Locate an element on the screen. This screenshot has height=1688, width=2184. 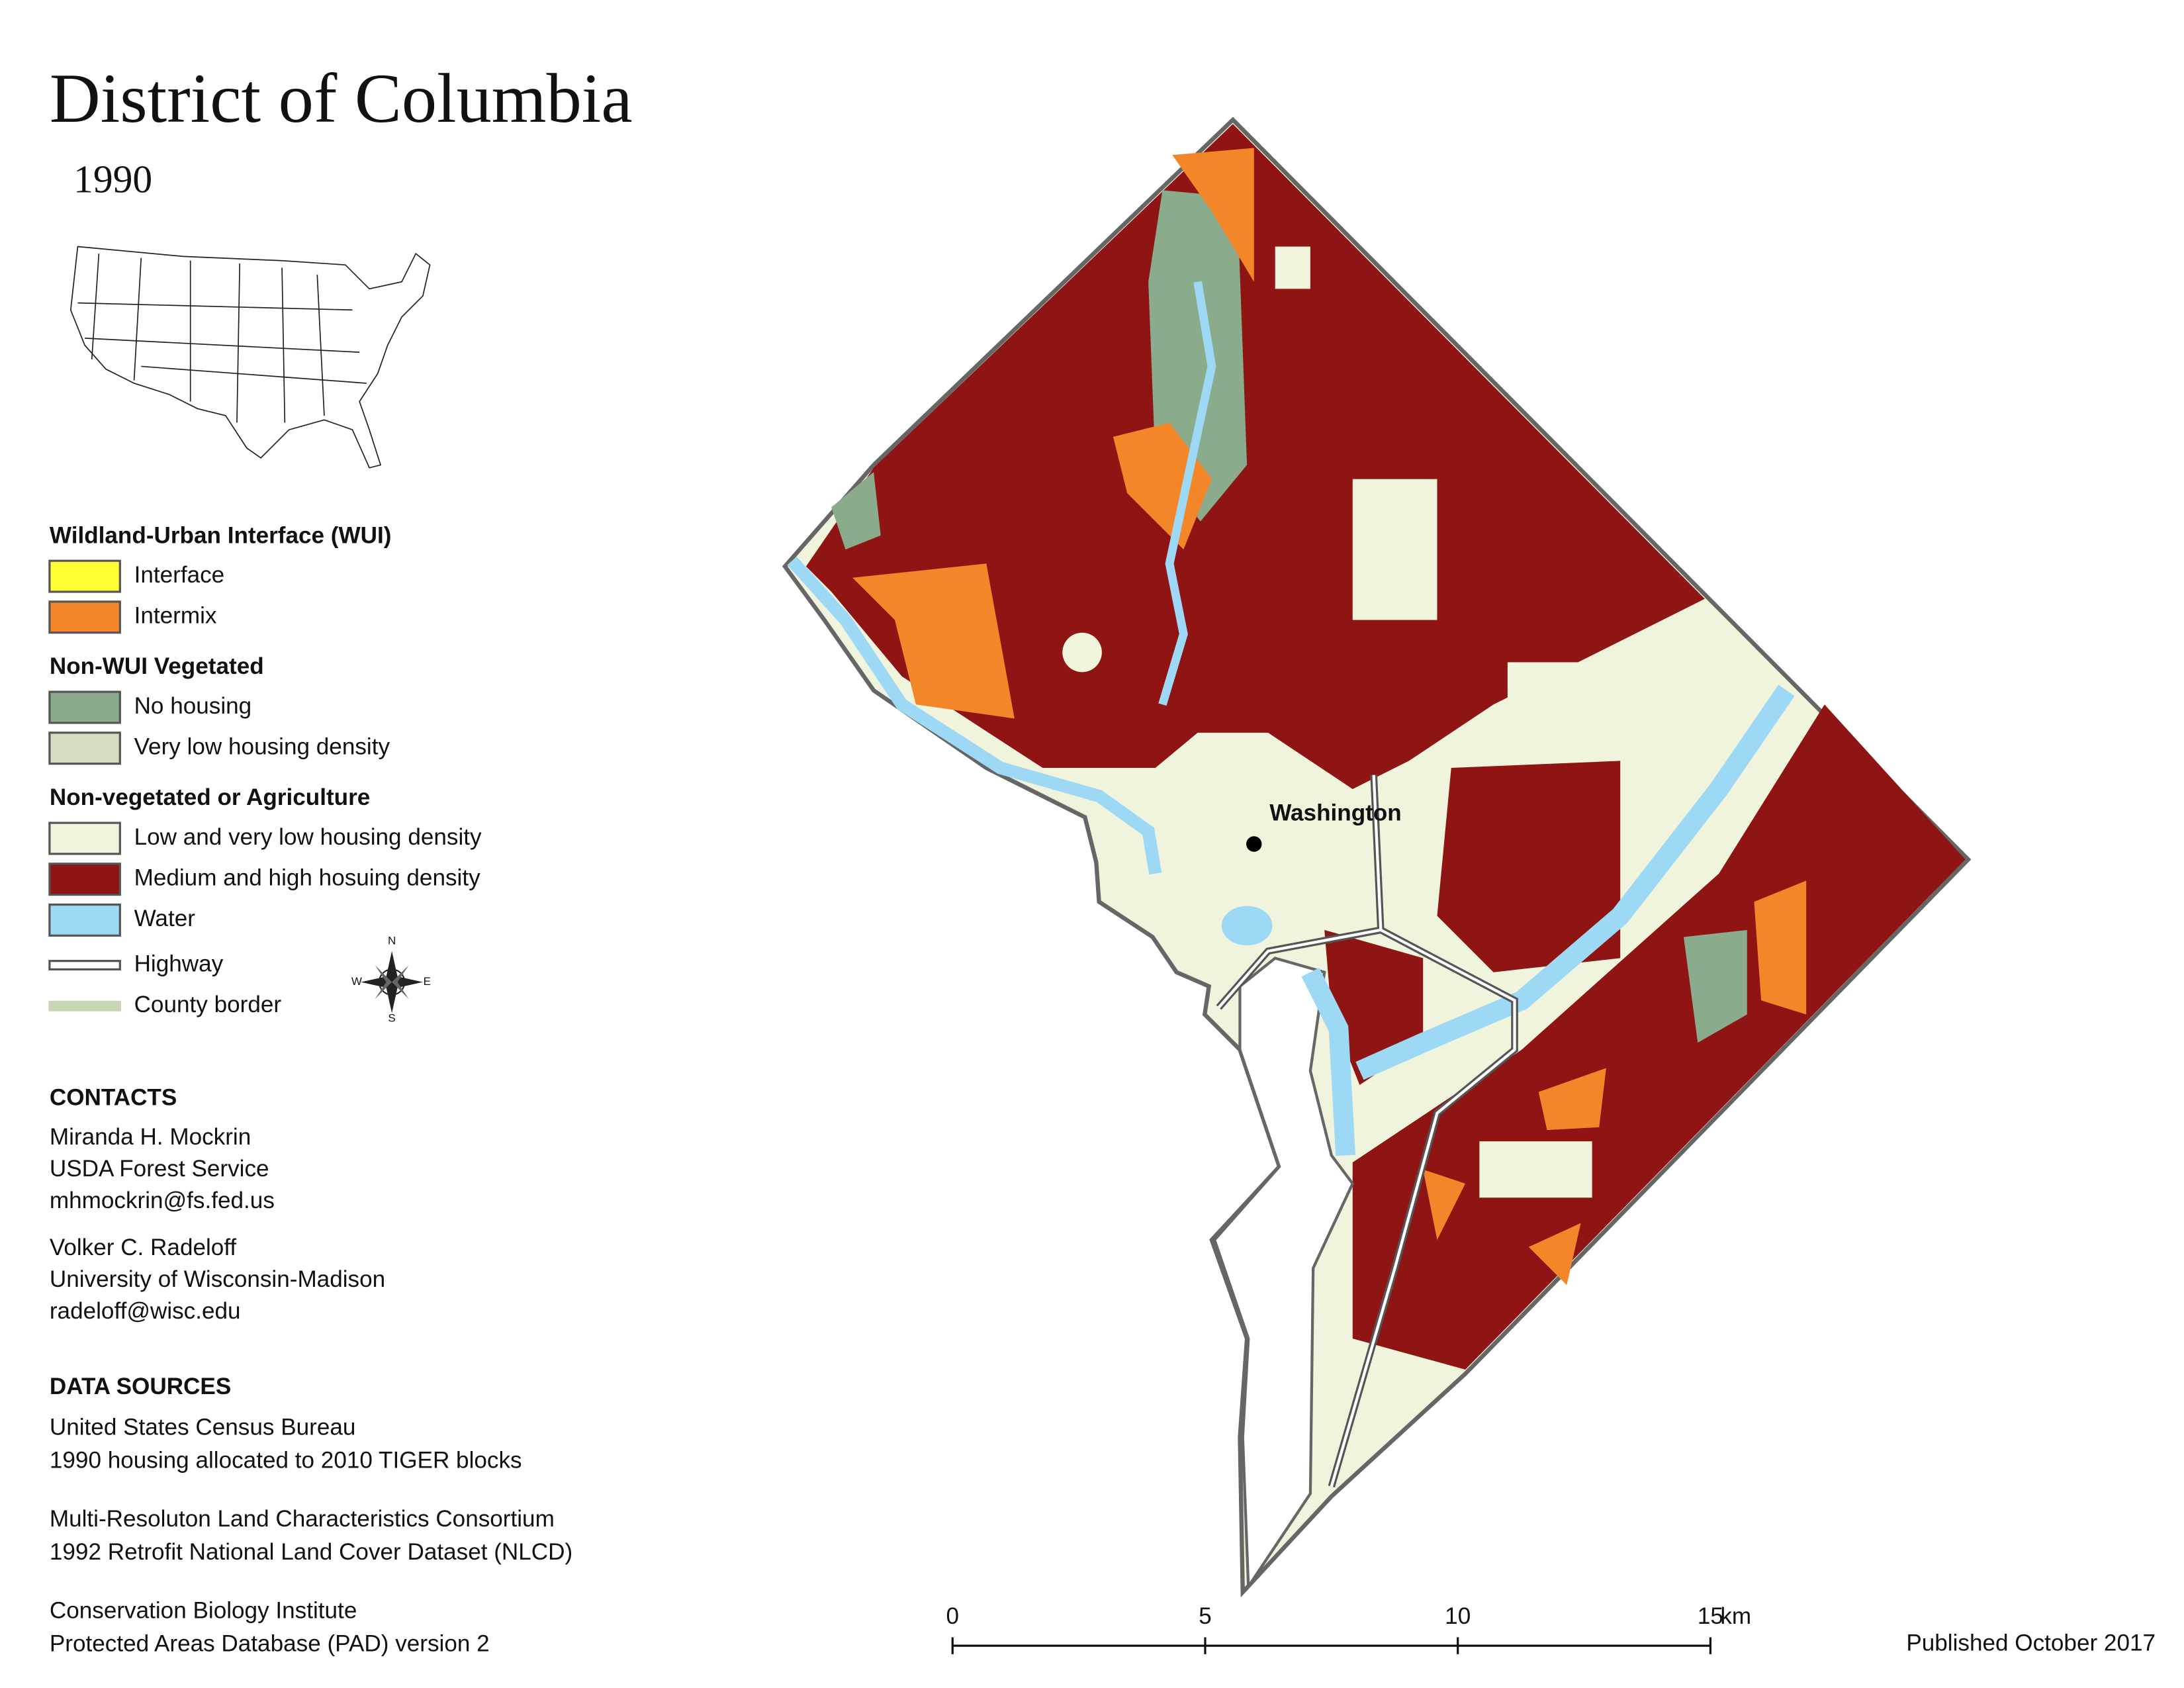
contact-line: radeloff@wisc.edu is located at coordinates (145, 1311).